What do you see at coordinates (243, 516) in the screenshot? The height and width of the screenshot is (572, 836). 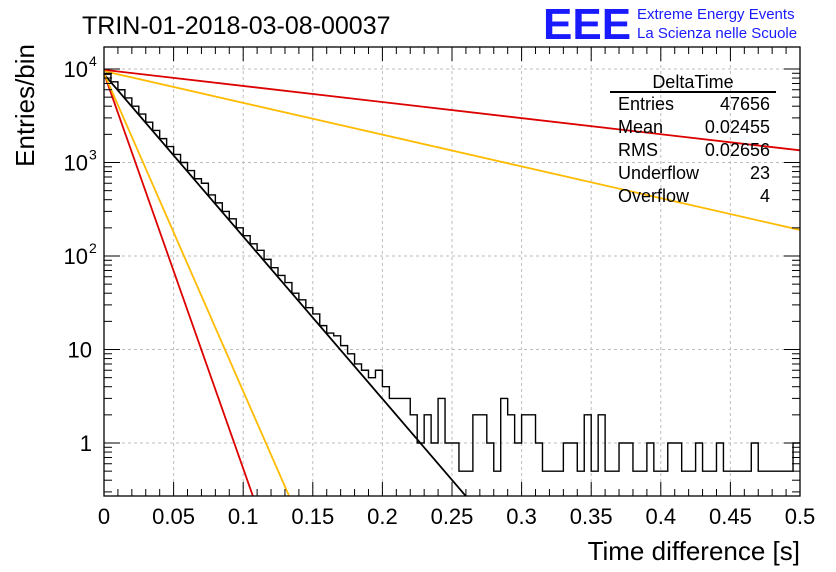 I see `x-tick-label: 0.1` at bounding box center [243, 516].